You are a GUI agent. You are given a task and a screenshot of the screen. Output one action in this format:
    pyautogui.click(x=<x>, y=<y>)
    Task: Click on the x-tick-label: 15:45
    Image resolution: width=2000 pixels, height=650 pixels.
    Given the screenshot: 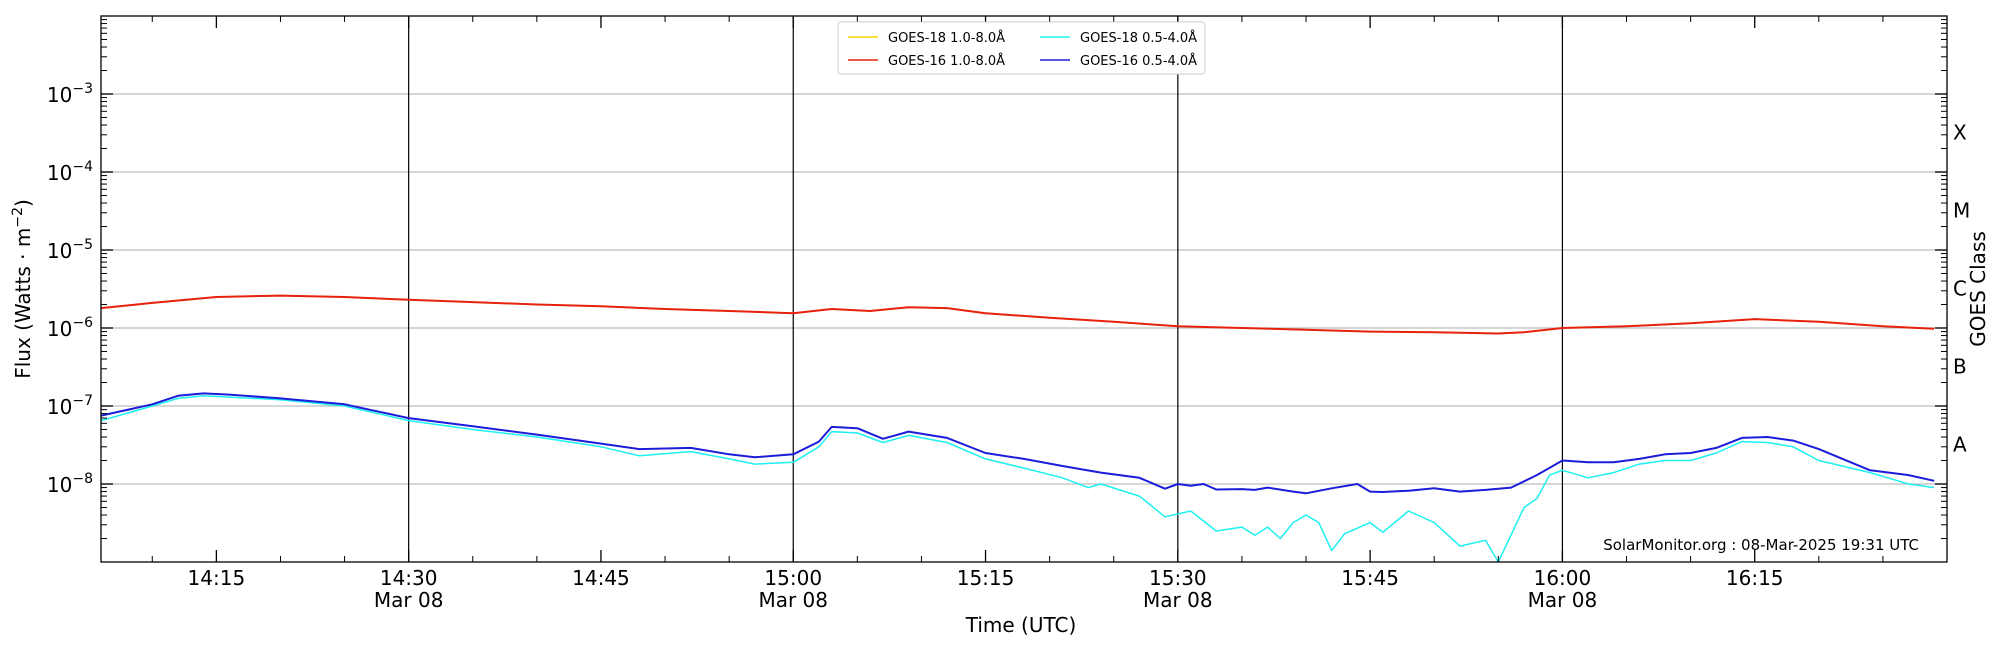 What is the action you would take?
    pyautogui.click(x=1370, y=578)
    